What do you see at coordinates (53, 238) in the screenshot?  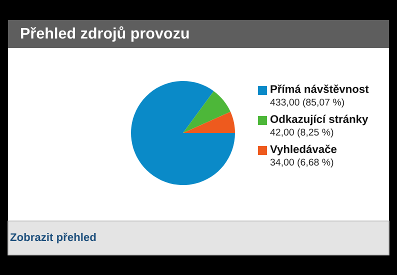 I see `text: Zobrazit přehled` at bounding box center [53, 238].